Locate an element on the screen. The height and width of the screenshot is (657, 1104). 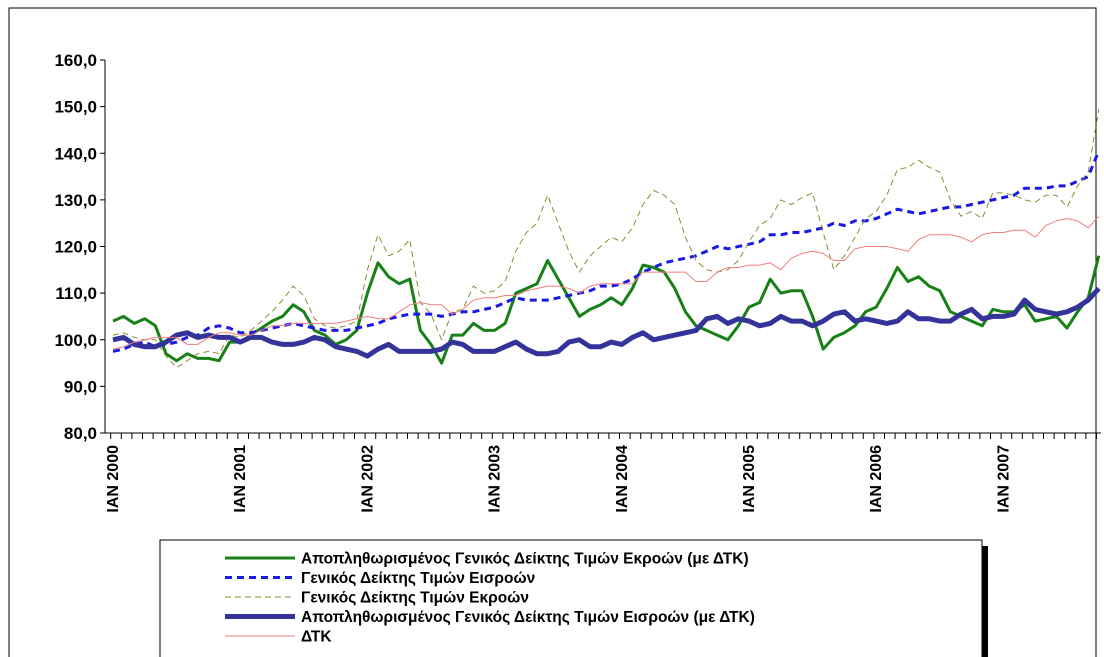
x-tick-label: IAN 2002 is located at coordinates (367, 479).